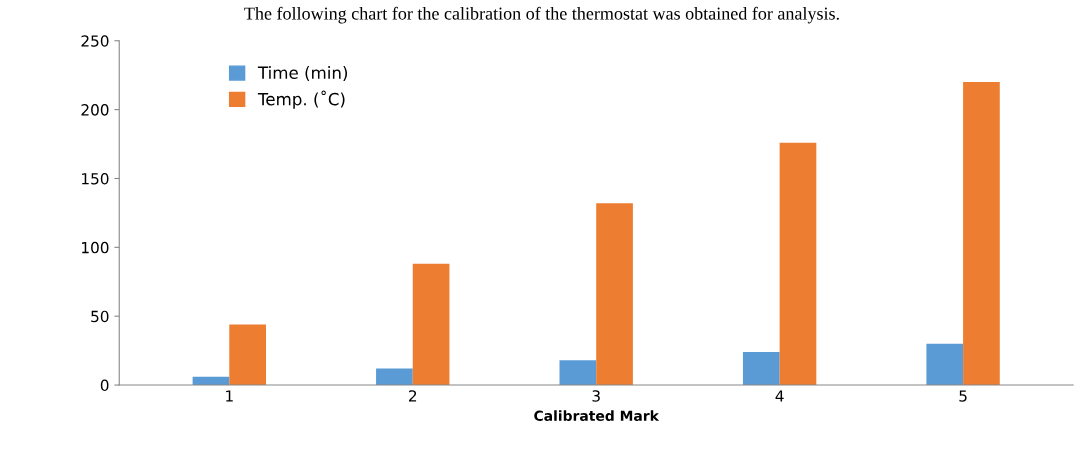 The image size is (1084, 453). I want to click on y-tick-label: 0, so click(104, 385).